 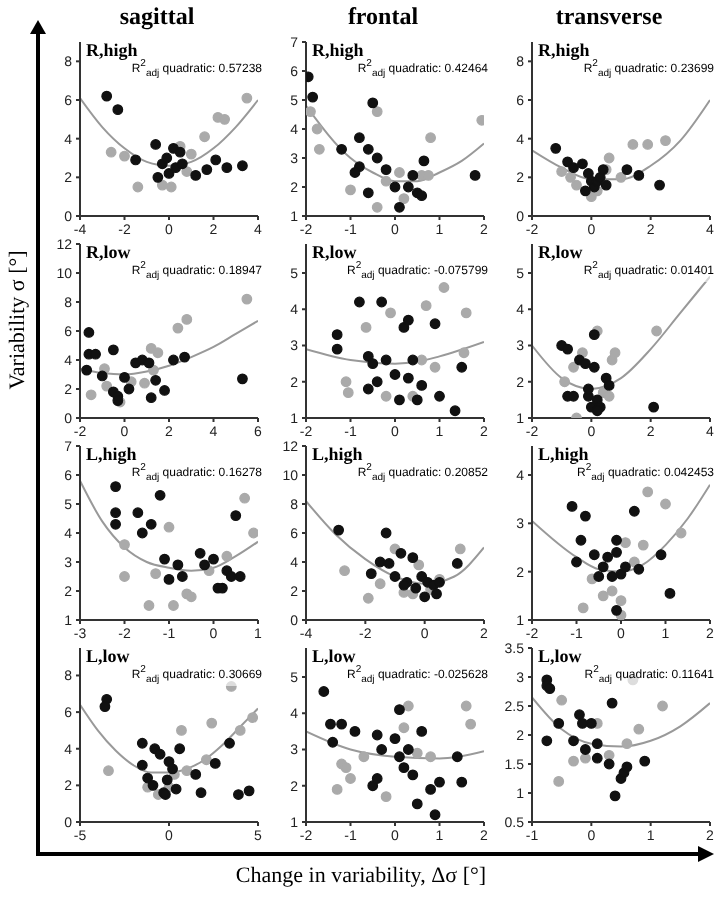 What do you see at coordinates (157, 17) in the screenshot?
I see `chart-subtitle: sagittal` at bounding box center [157, 17].